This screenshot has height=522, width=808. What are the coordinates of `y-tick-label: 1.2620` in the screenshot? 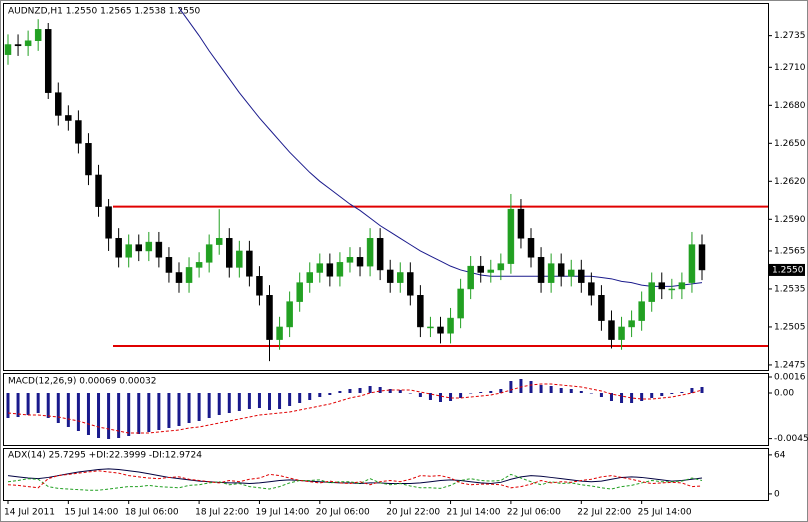 It's located at (790, 182).